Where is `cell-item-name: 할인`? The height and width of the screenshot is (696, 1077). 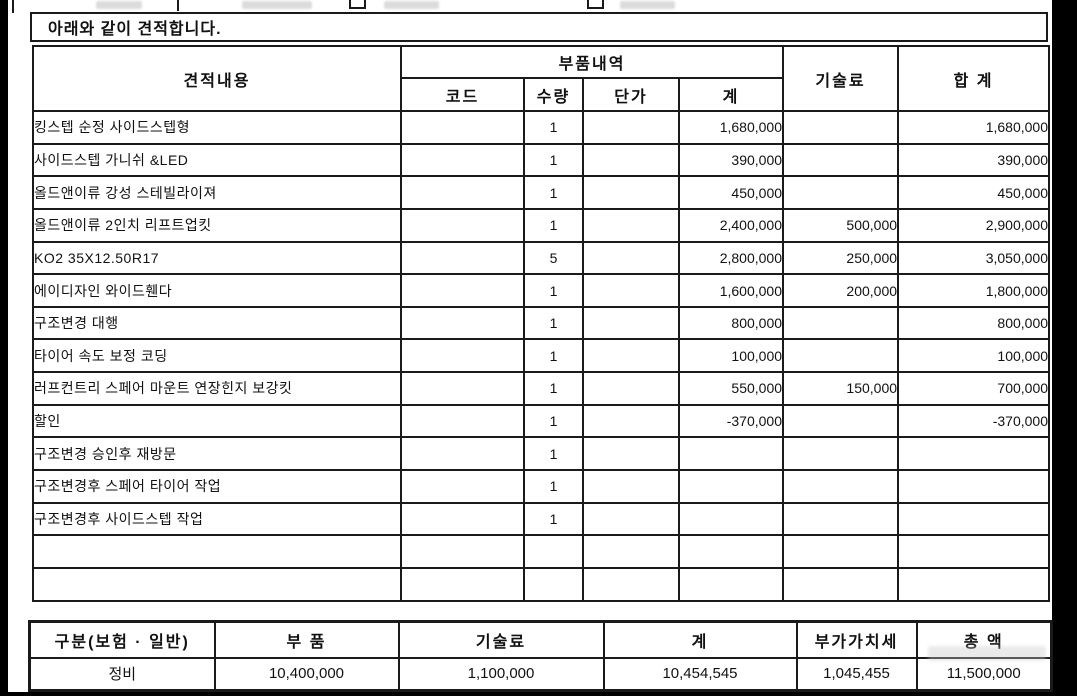
cell-item-name: 할인 is located at coordinates (217, 421).